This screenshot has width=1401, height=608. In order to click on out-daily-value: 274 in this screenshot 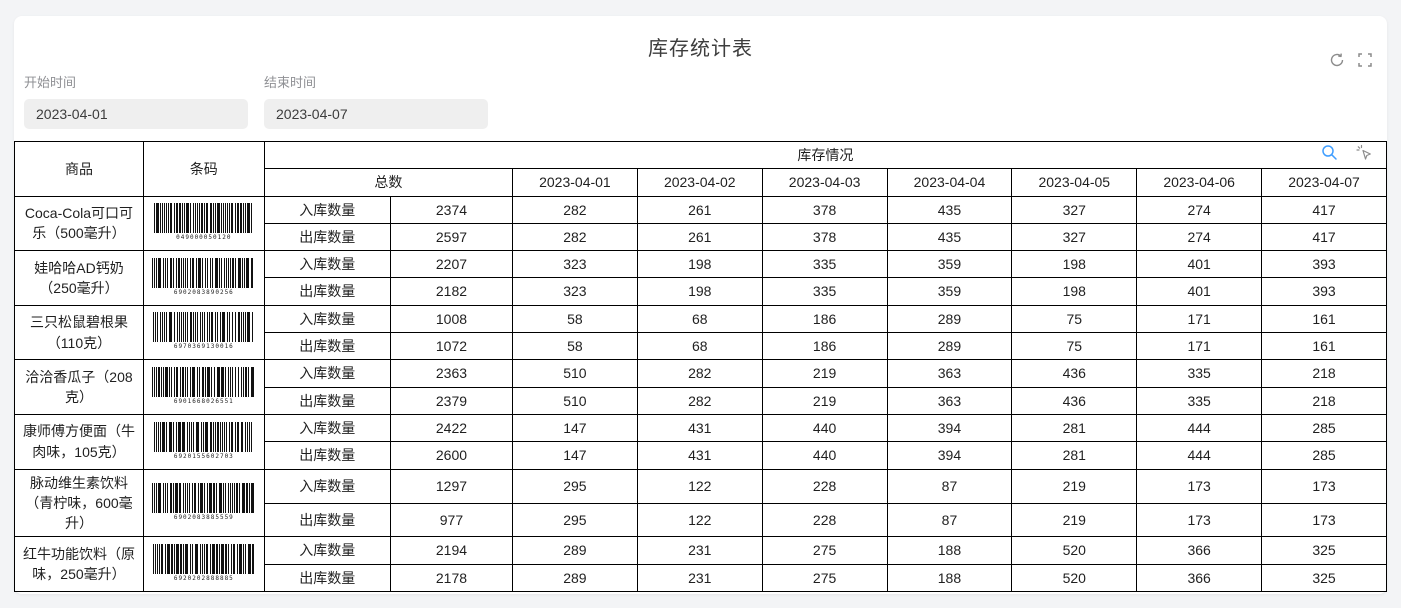, I will do `click(1199, 237)`.